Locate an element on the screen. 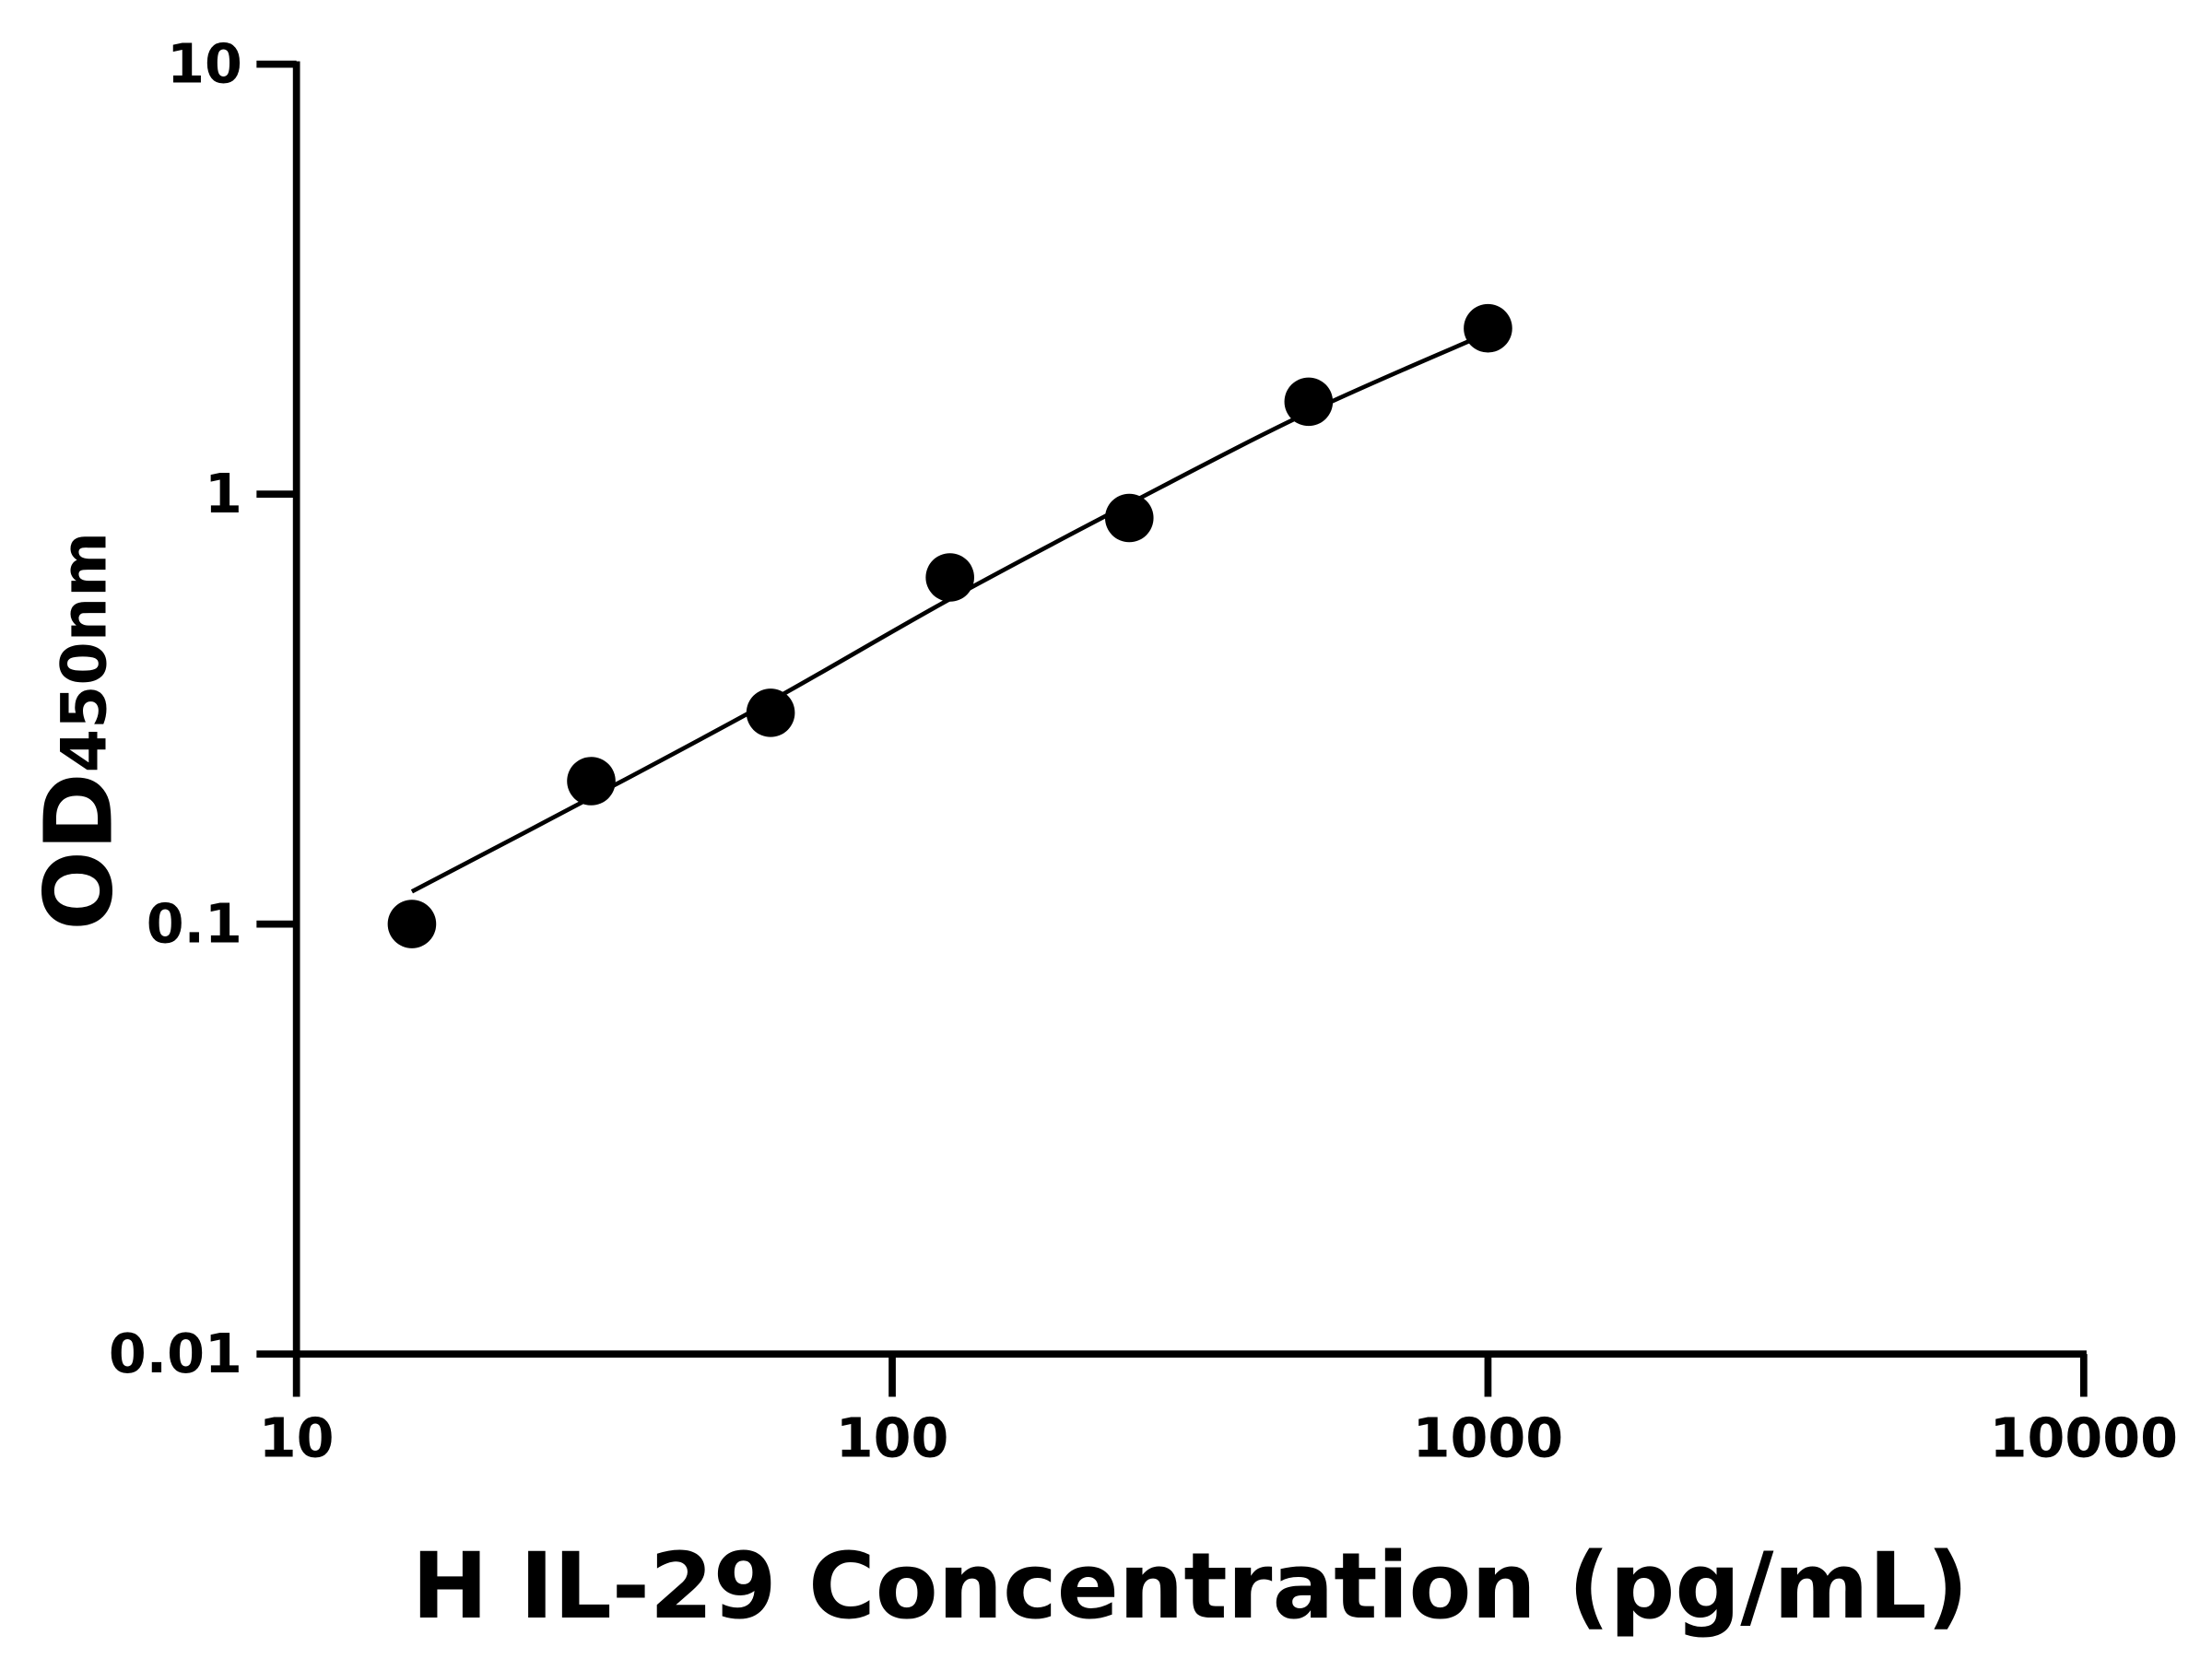  y-tick-label: 1 is located at coordinates (223, 493).